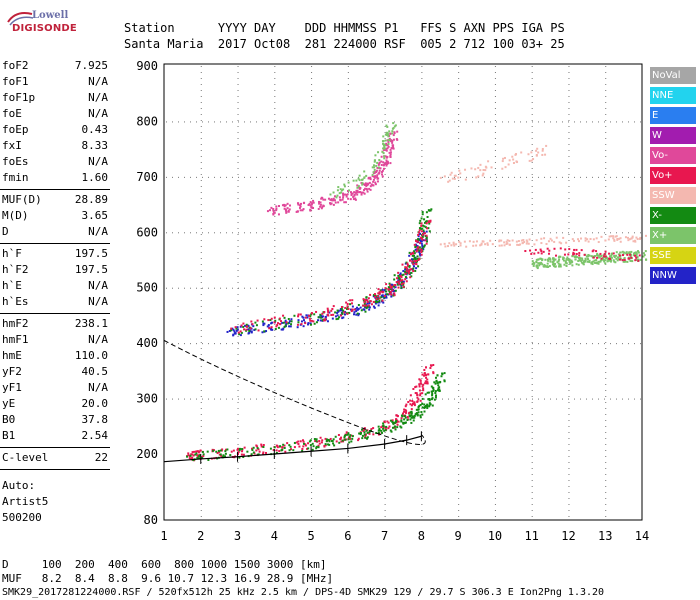 The image size is (700, 600). I want to click on param-name: M(D), so click(15, 215).